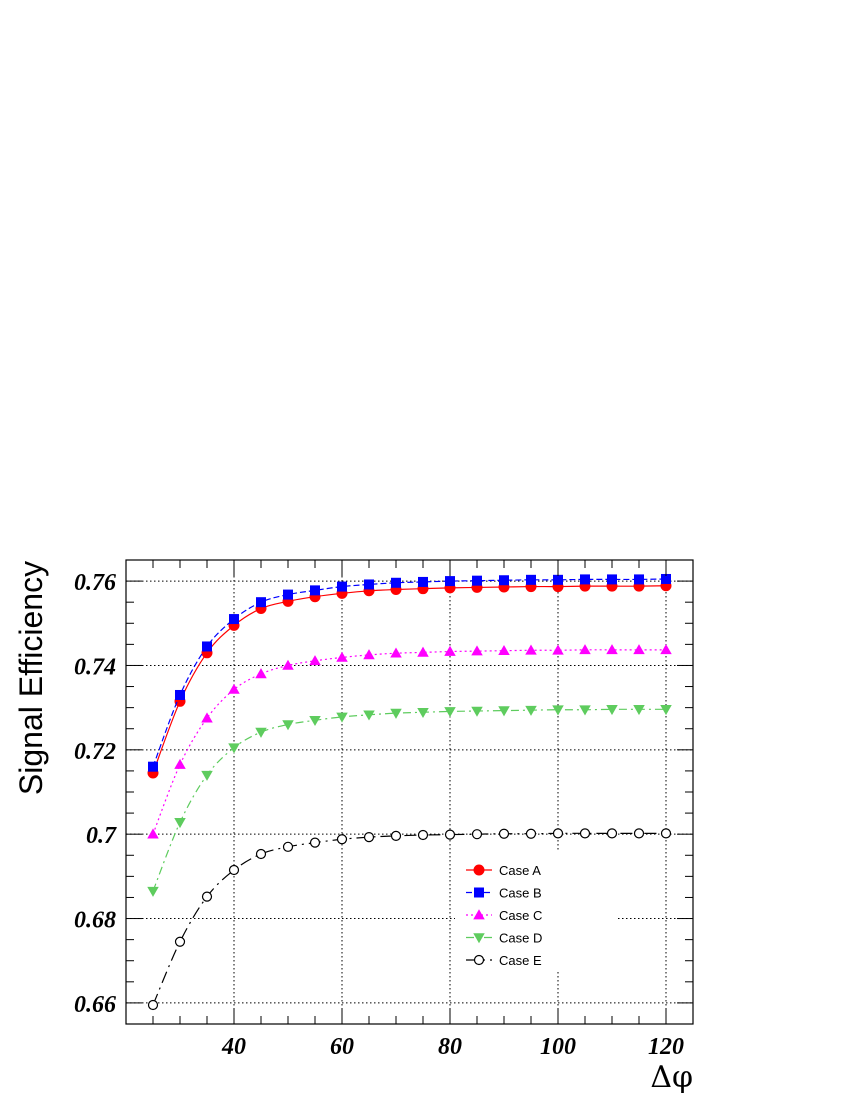 The height and width of the screenshot is (1100, 850). What do you see at coordinates (101, 836) in the screenshot?
I see `y-tick-label-2: 0.7` at bounding box center [101, 836].